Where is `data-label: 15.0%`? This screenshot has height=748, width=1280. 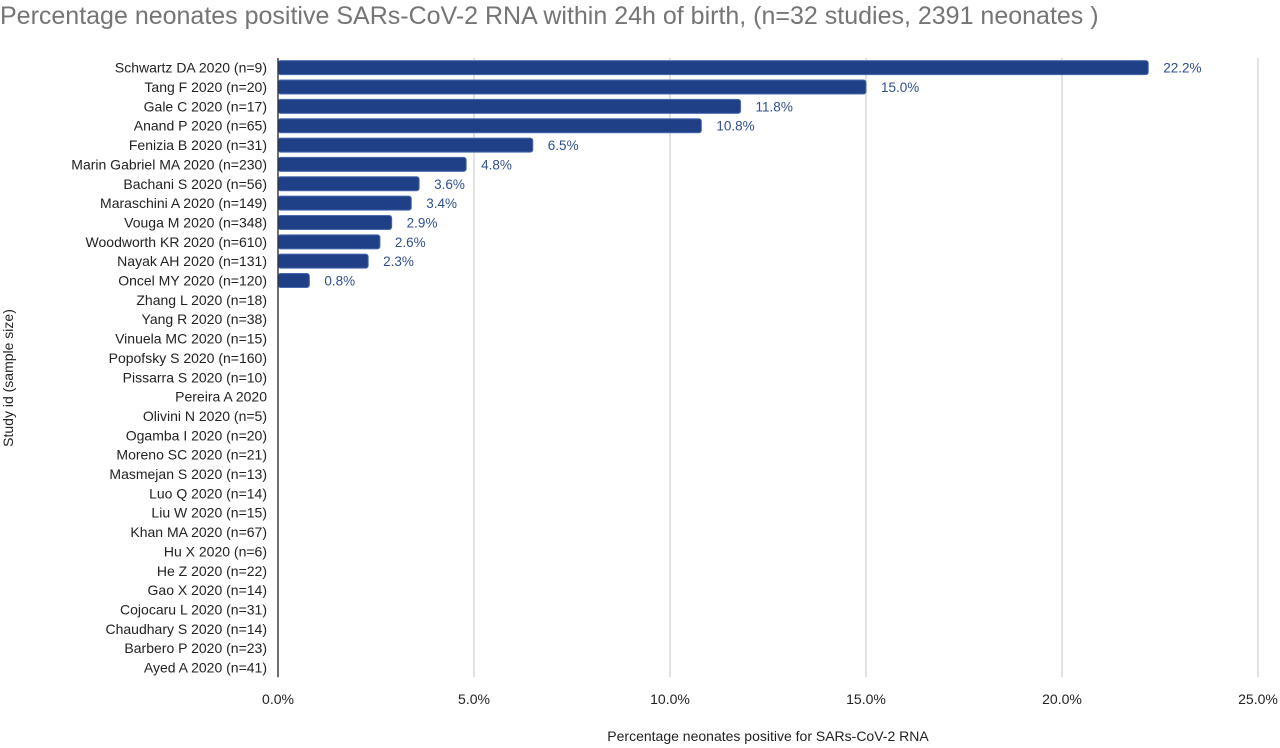
data-label: 15.0% is located at coordinates (900, 87).